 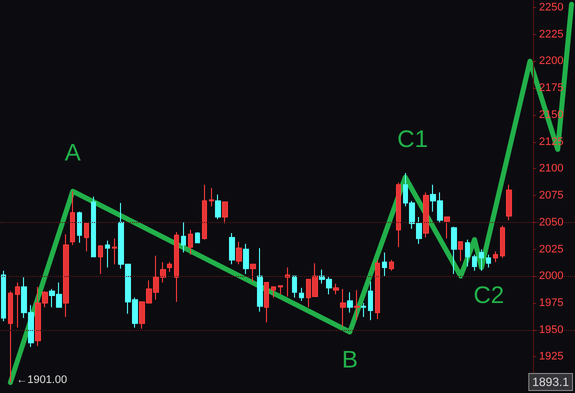 What do you see at coordinates (488, 296) in the screenshot?
I see `annotation: C2` at bounding box center [488, 296].